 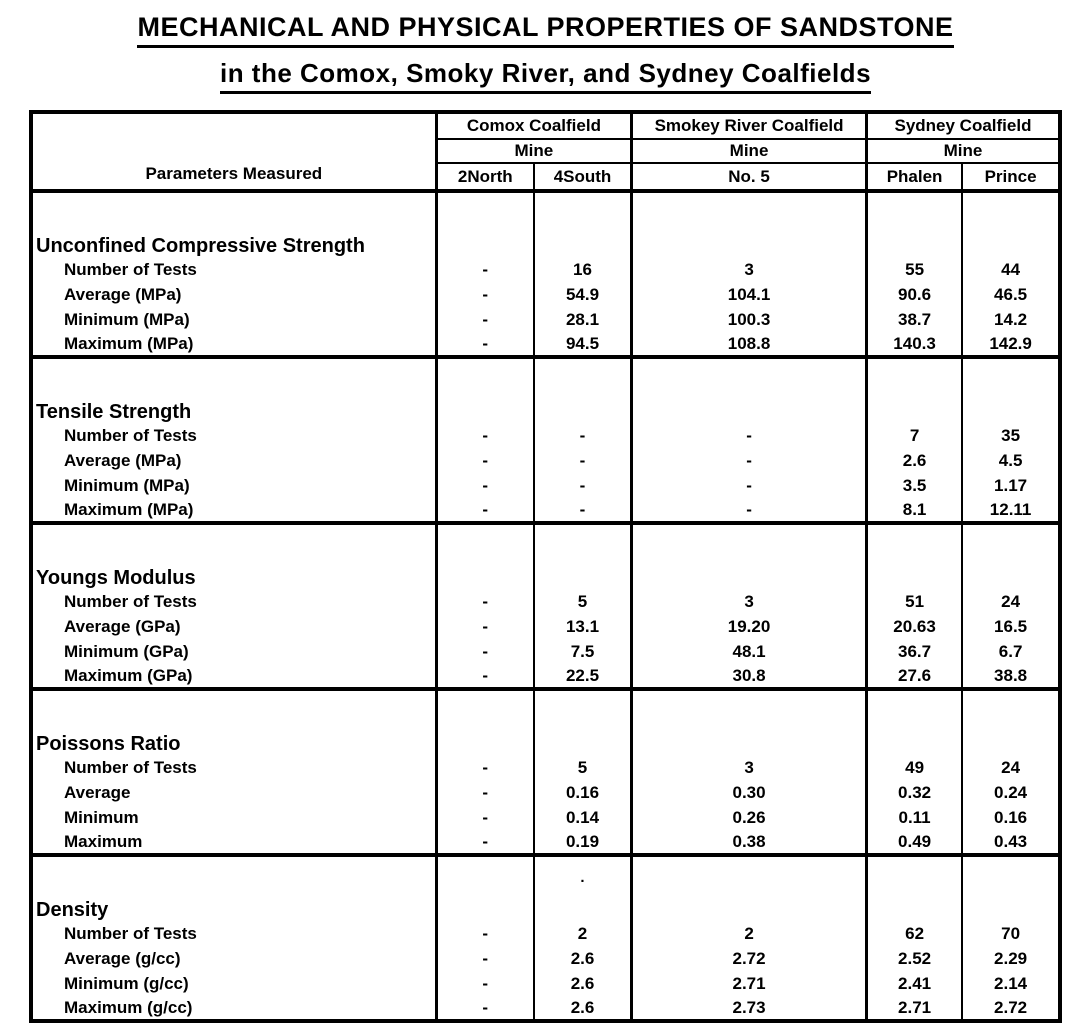 I want to click on section-title-label: Tensile Strength, so click(x=114, y=412).